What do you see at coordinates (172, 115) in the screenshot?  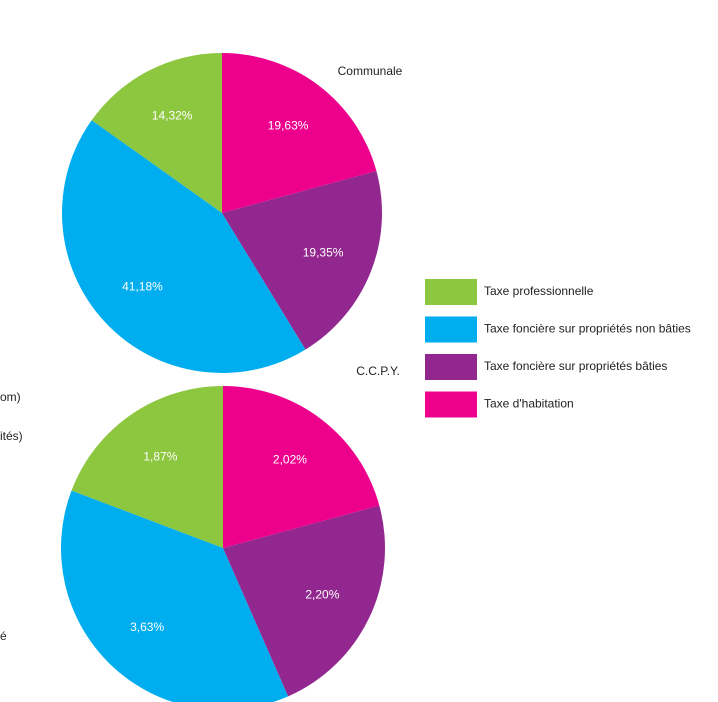 I see `slice-label: 14,32%` at bounding box center [172, 115].